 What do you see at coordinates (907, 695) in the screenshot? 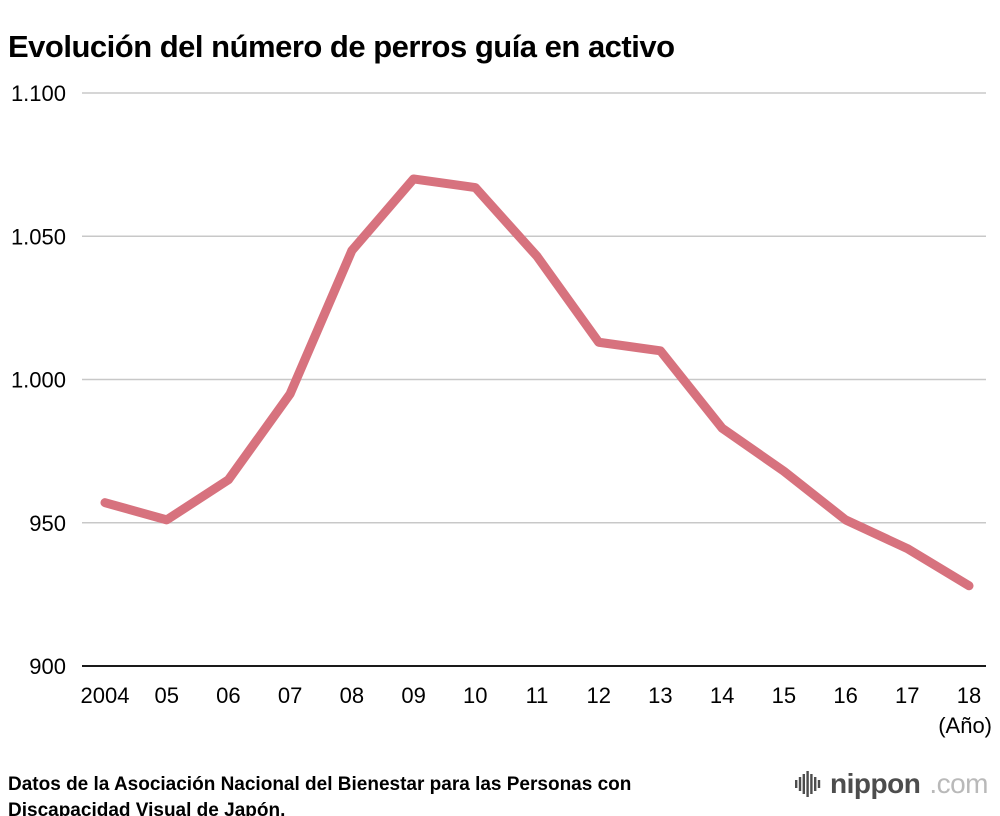
I see `x-axis-tick-label: 17` at bounding box center [907, 695].